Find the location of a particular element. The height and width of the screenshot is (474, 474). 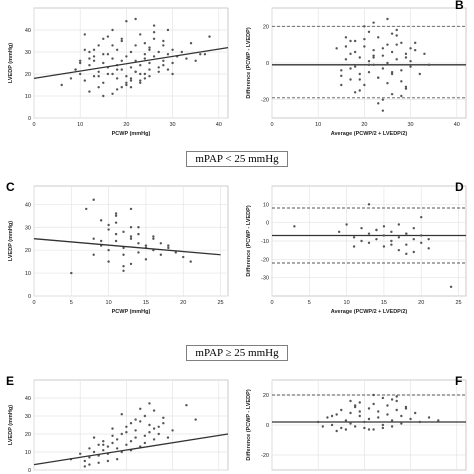

y-tick-label-b: 20 is located at coordinates (266, 27).